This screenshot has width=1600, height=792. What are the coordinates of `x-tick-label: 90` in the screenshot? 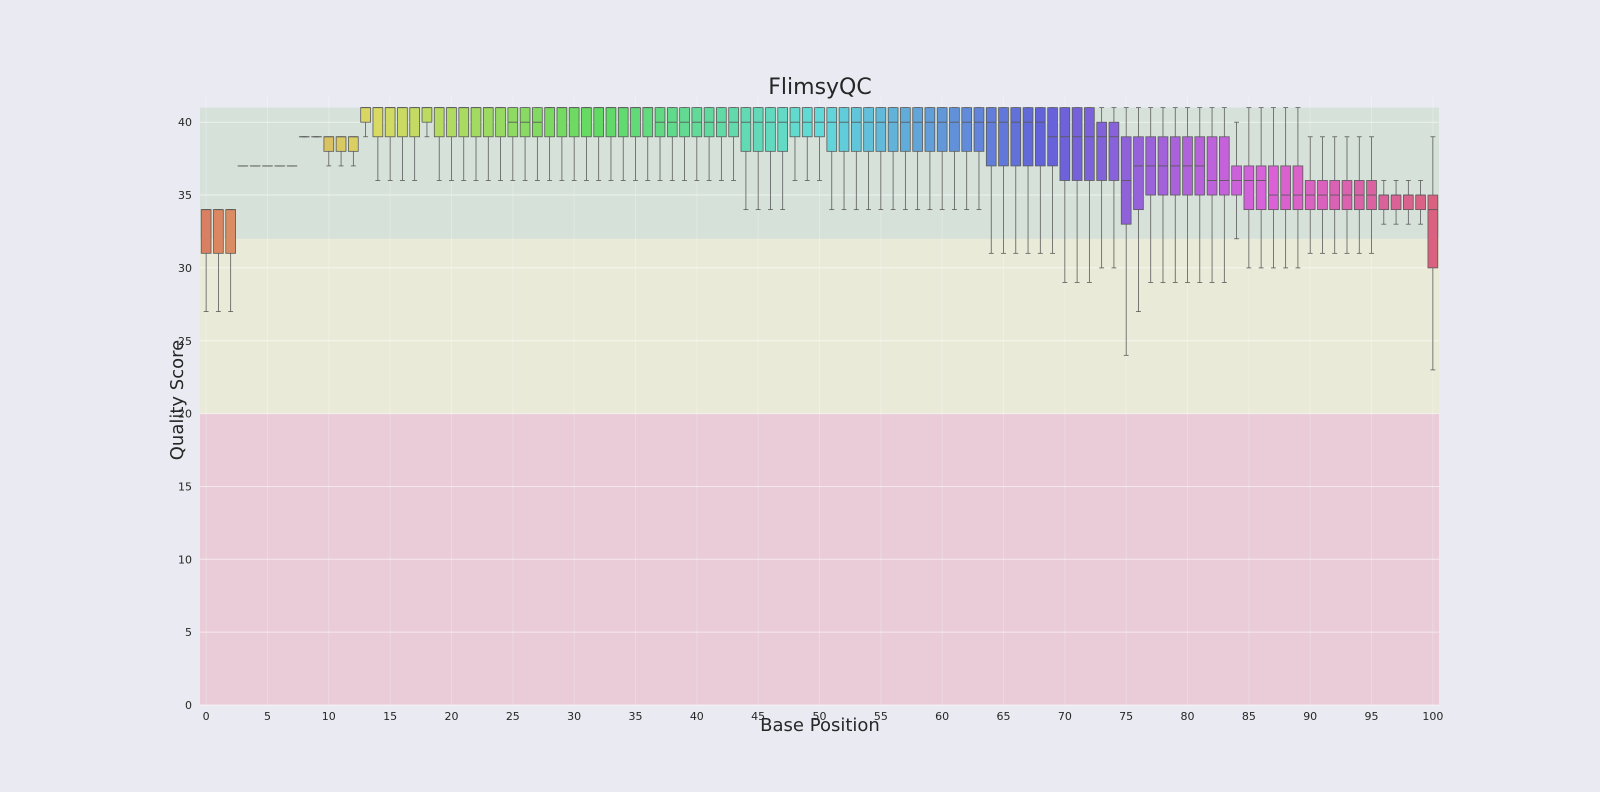 It's located at (1310, 716).